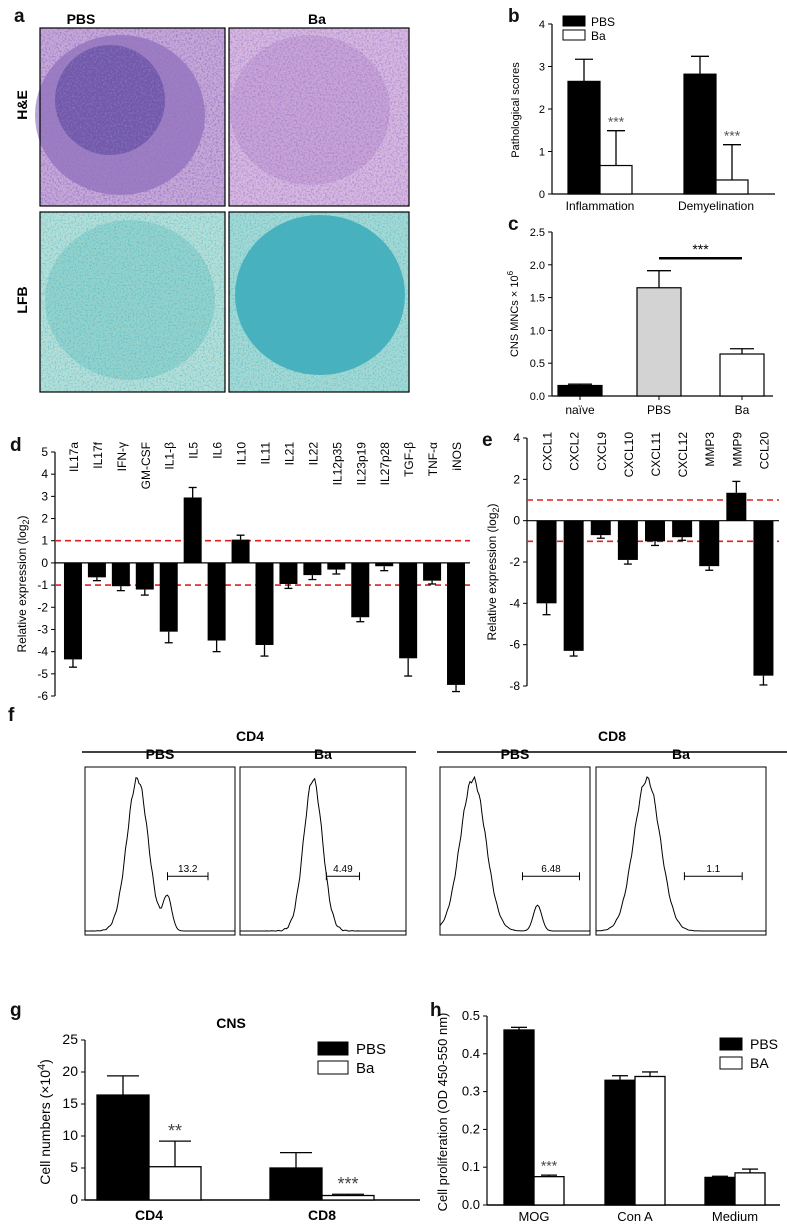 The height and width of the screenshot is (1224, 787). What do you see at coordinates (516, 438) in the screenshot?
I see `y-tick-label: 4` at bounding box center [516, 438].